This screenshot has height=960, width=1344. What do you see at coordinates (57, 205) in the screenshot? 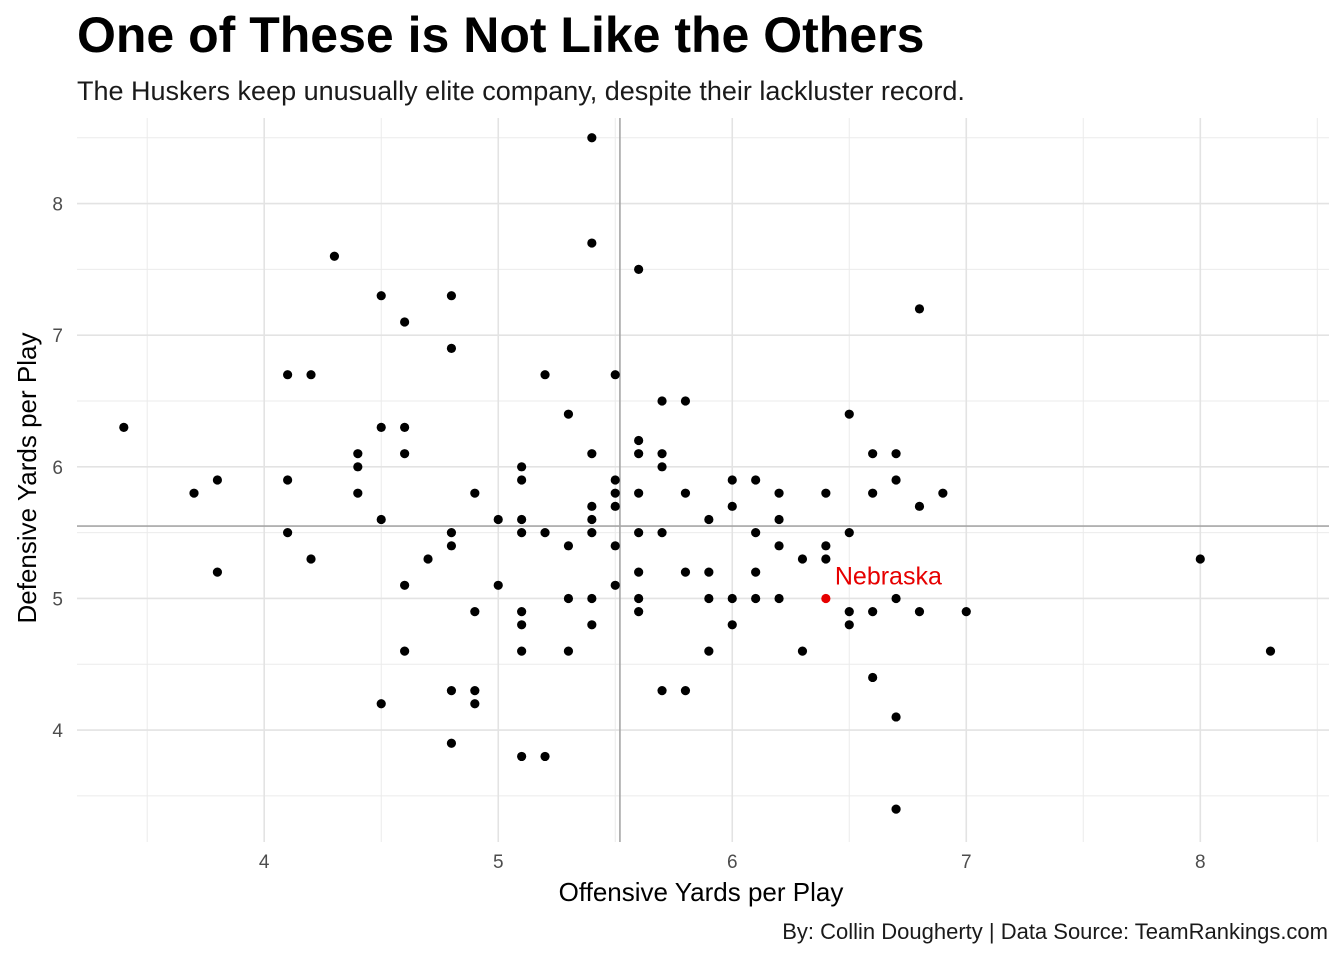
I see `y-tick-label: 8` at bounding box center [57, 205].